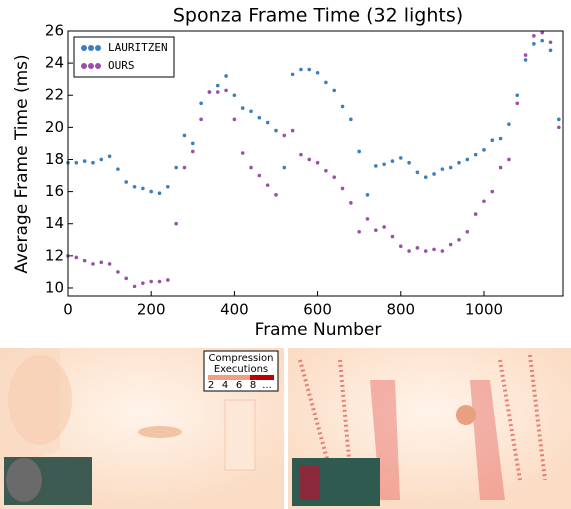 The width and height of the screenshot is (571, 509). I want to click on legend-label: LAURITZEN, so click(138, 47).